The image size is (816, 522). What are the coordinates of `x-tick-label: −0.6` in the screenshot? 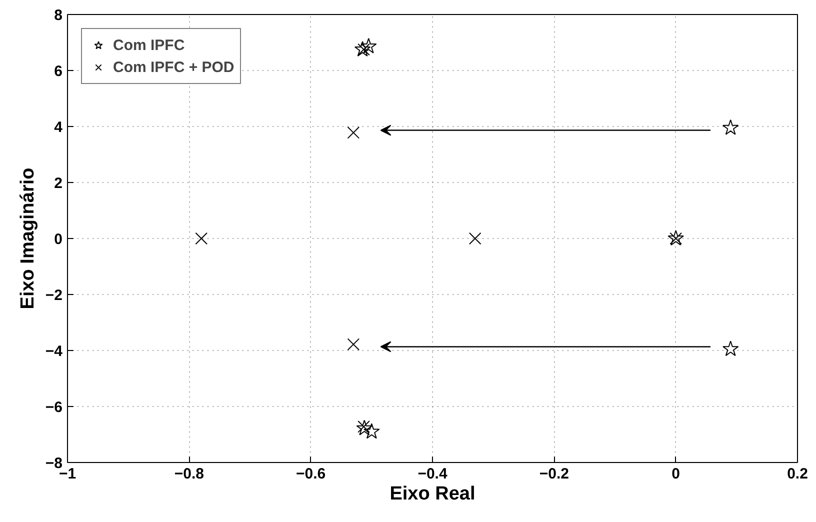 It's located at (311, 474).